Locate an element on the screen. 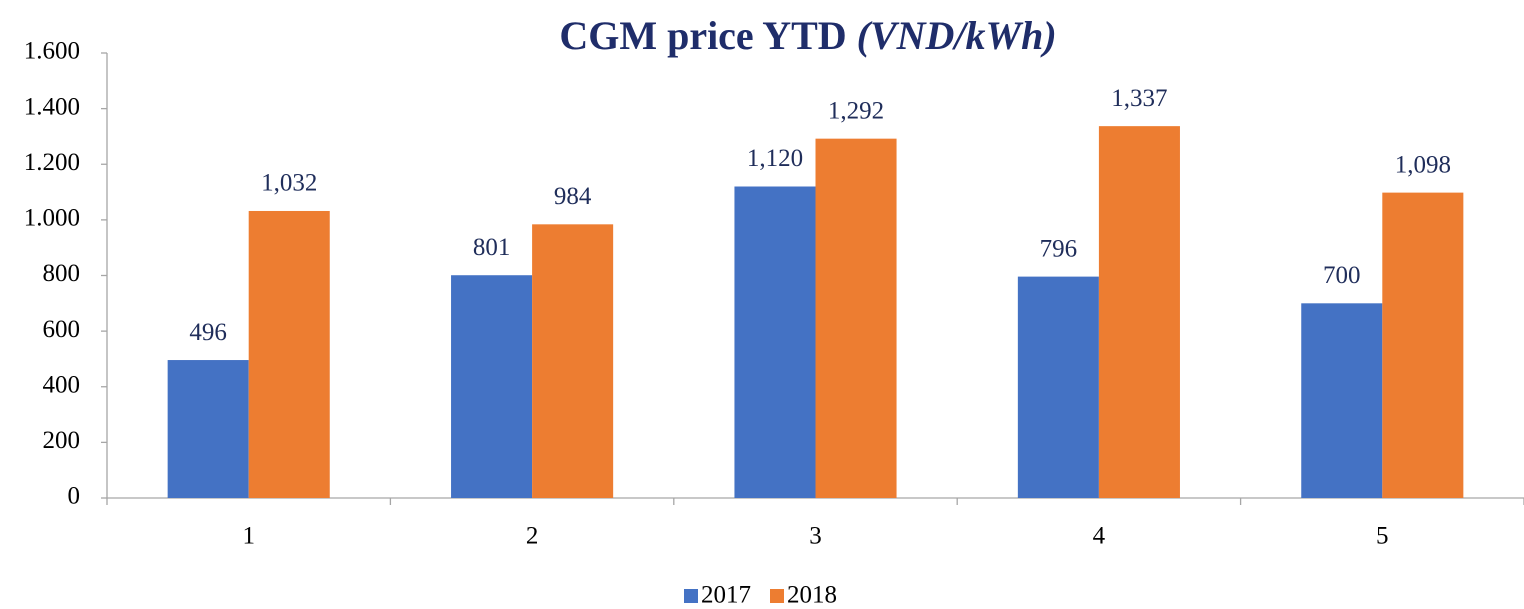  data-label: 801 is located at coordinates (492, 247).